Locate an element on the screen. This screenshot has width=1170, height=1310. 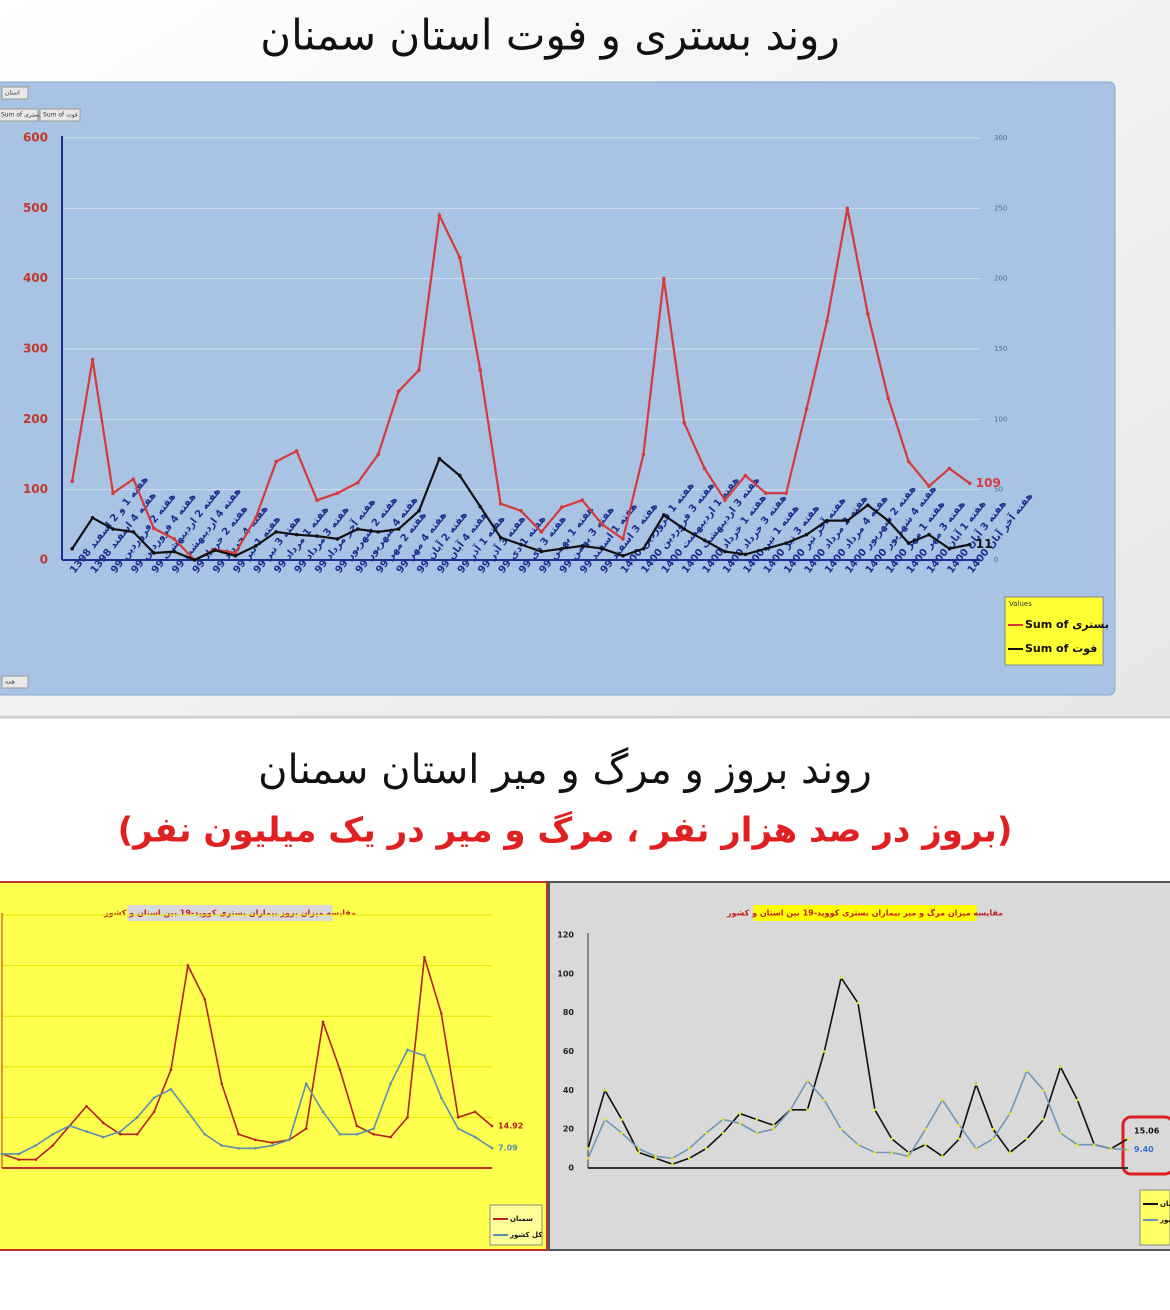
y-tick-label: 400 is located at coordinates (35, 278).